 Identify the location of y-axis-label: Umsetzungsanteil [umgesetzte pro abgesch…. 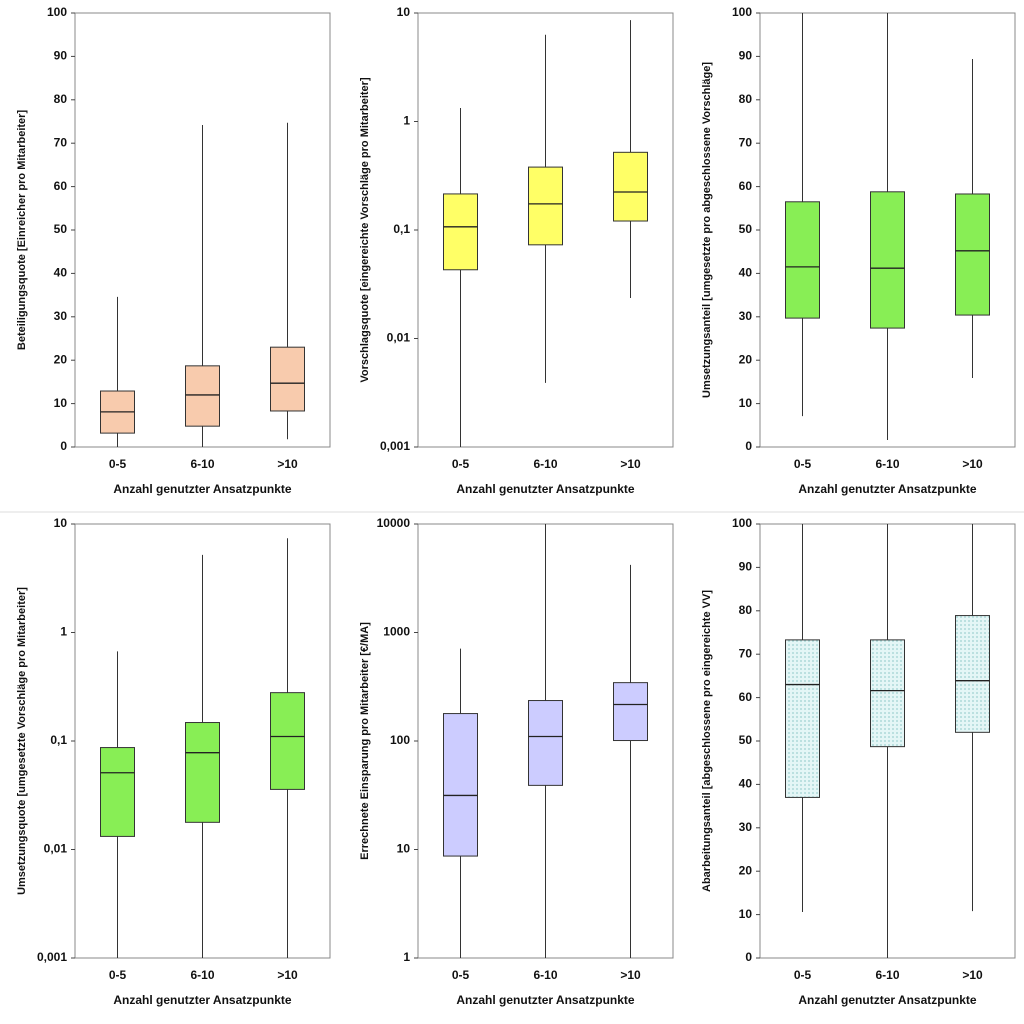
(707, 230).